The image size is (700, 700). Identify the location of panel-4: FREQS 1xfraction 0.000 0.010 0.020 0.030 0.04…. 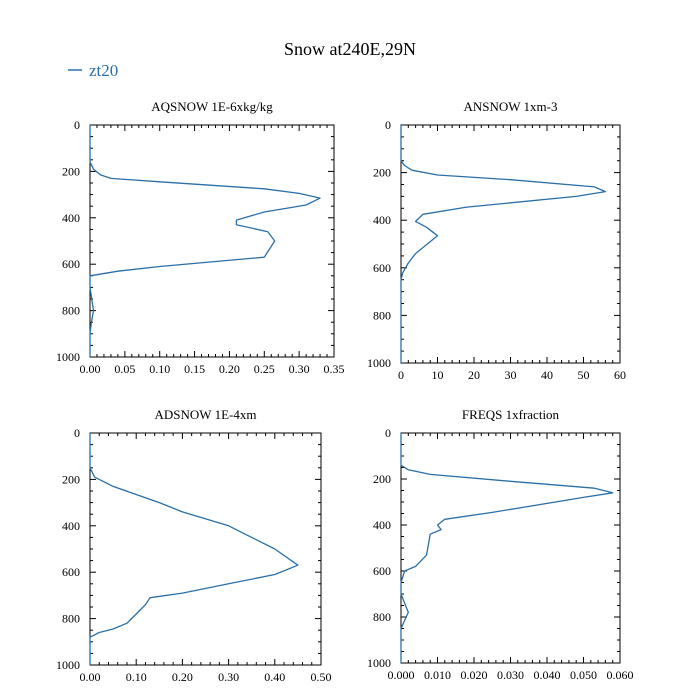
(500, 544).